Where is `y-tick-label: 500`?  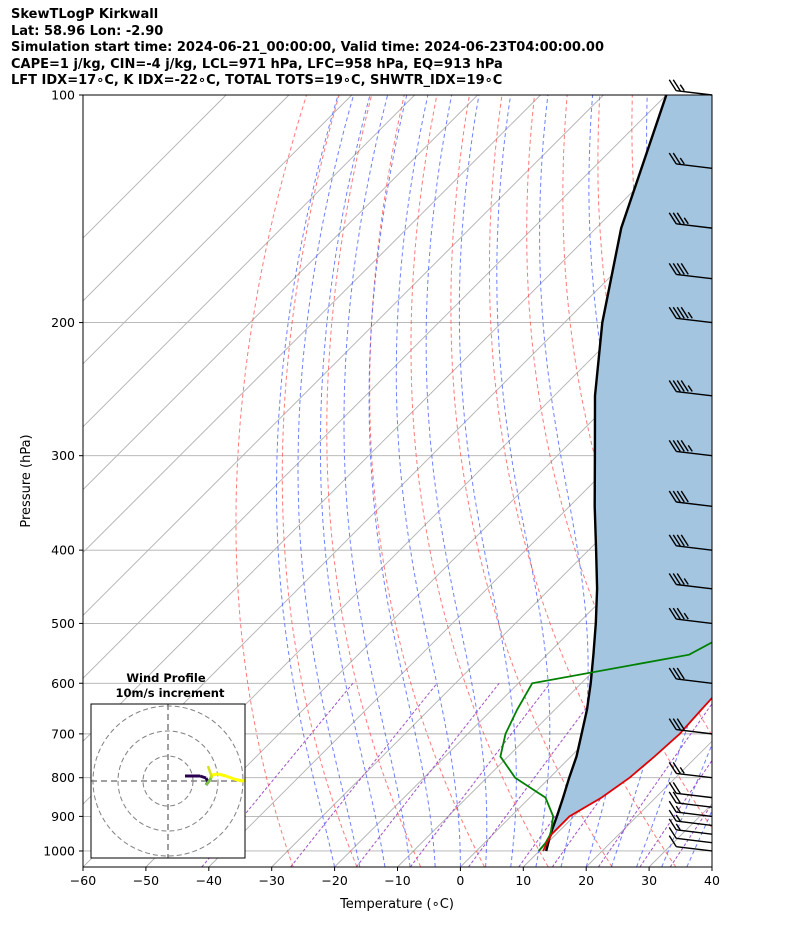 y-tick-label: 500 is located at coordinates (63, 623).